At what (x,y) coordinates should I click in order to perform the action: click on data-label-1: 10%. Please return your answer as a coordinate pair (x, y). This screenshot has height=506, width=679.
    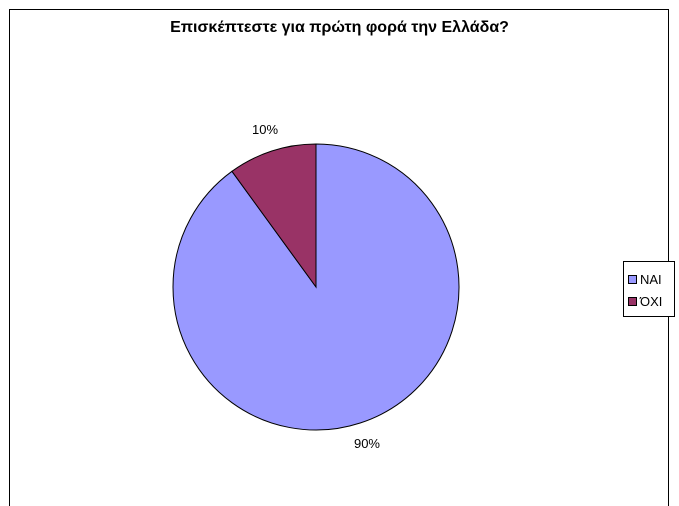
    Looking at the image, I should click on (265, 129).